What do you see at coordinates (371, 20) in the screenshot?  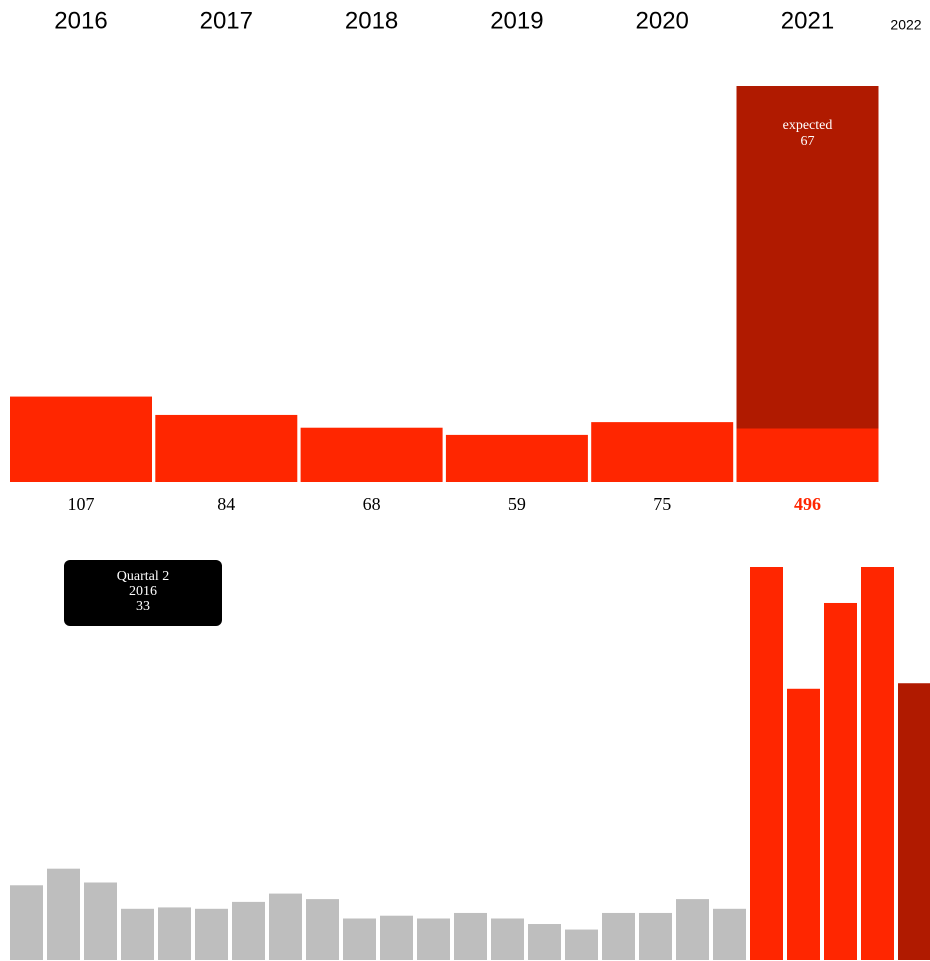 I see `year-label: 2018` at bounding box center [371, 20].